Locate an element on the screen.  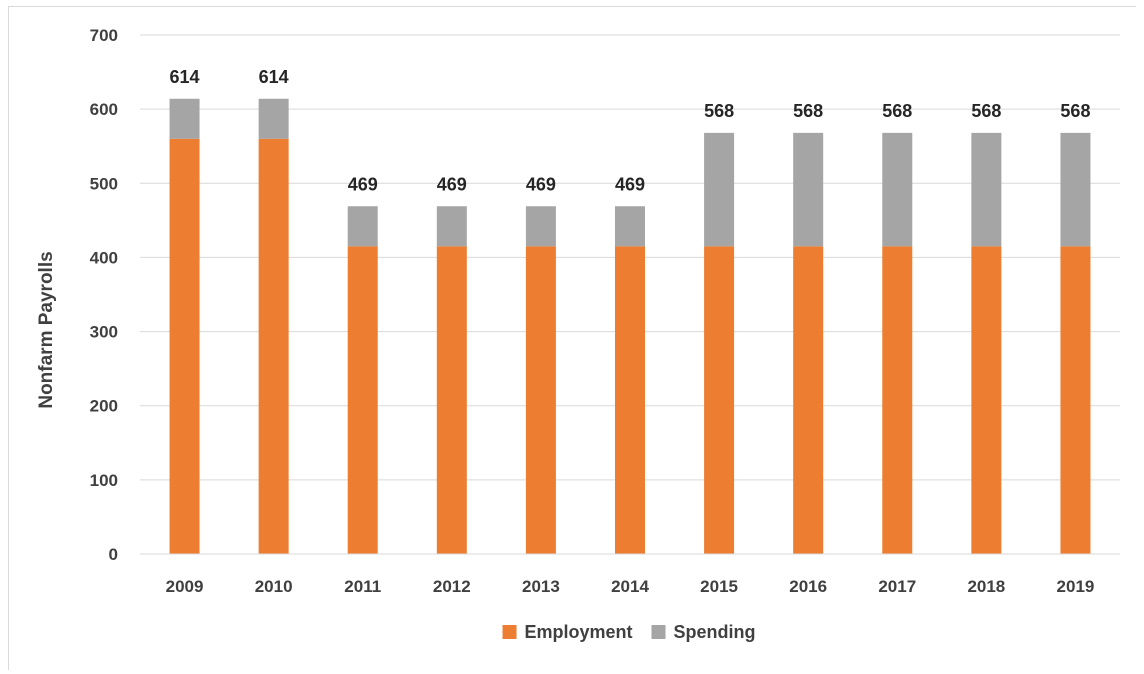
total-label-2016: 568 is located at coordinates (808, 111).